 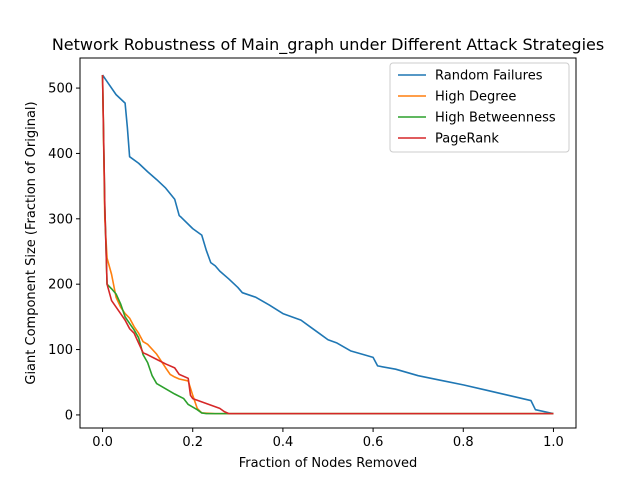 I want to click on y-tick-label: 300, so click(x=60, y=219).